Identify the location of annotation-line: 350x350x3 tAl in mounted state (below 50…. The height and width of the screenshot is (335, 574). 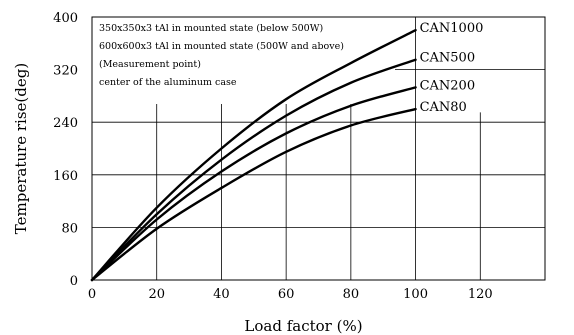
(211, 28).